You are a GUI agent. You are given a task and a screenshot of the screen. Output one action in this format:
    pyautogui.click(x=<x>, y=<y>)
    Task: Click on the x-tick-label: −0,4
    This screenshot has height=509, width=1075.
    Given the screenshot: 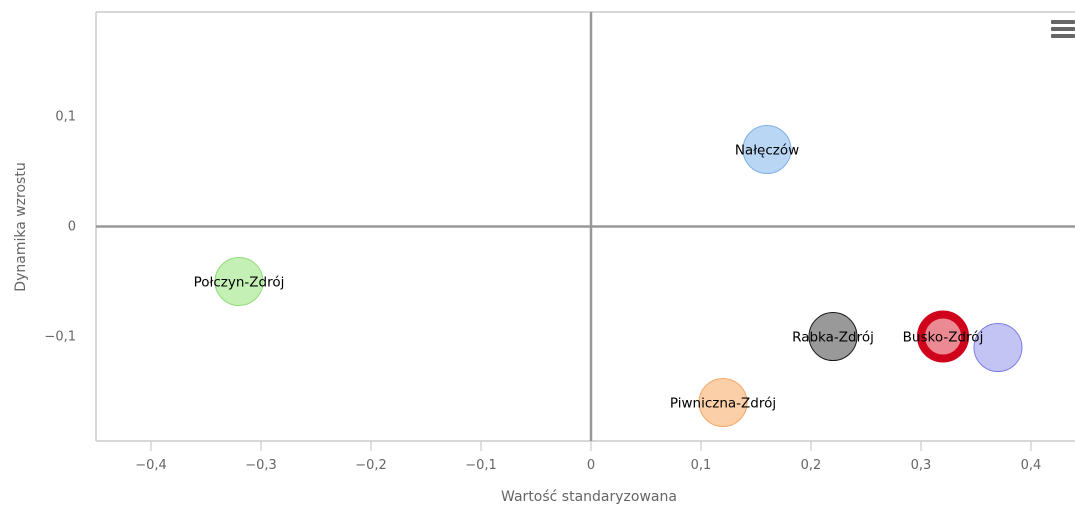 What is the action you would take?
    pyautogui.click(x=151, y=465)
    